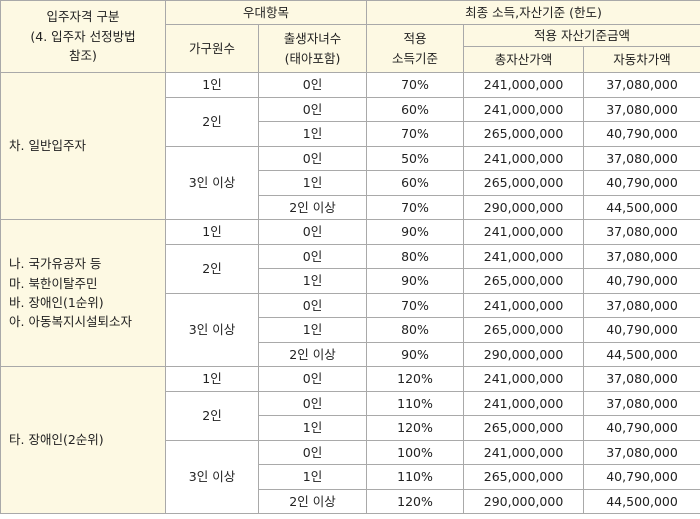 The height and width of the screenshot is (519, 700). Describe the element at coordinates (415, 452) in the screenshot. I see `income-cell: 100%` at that location.